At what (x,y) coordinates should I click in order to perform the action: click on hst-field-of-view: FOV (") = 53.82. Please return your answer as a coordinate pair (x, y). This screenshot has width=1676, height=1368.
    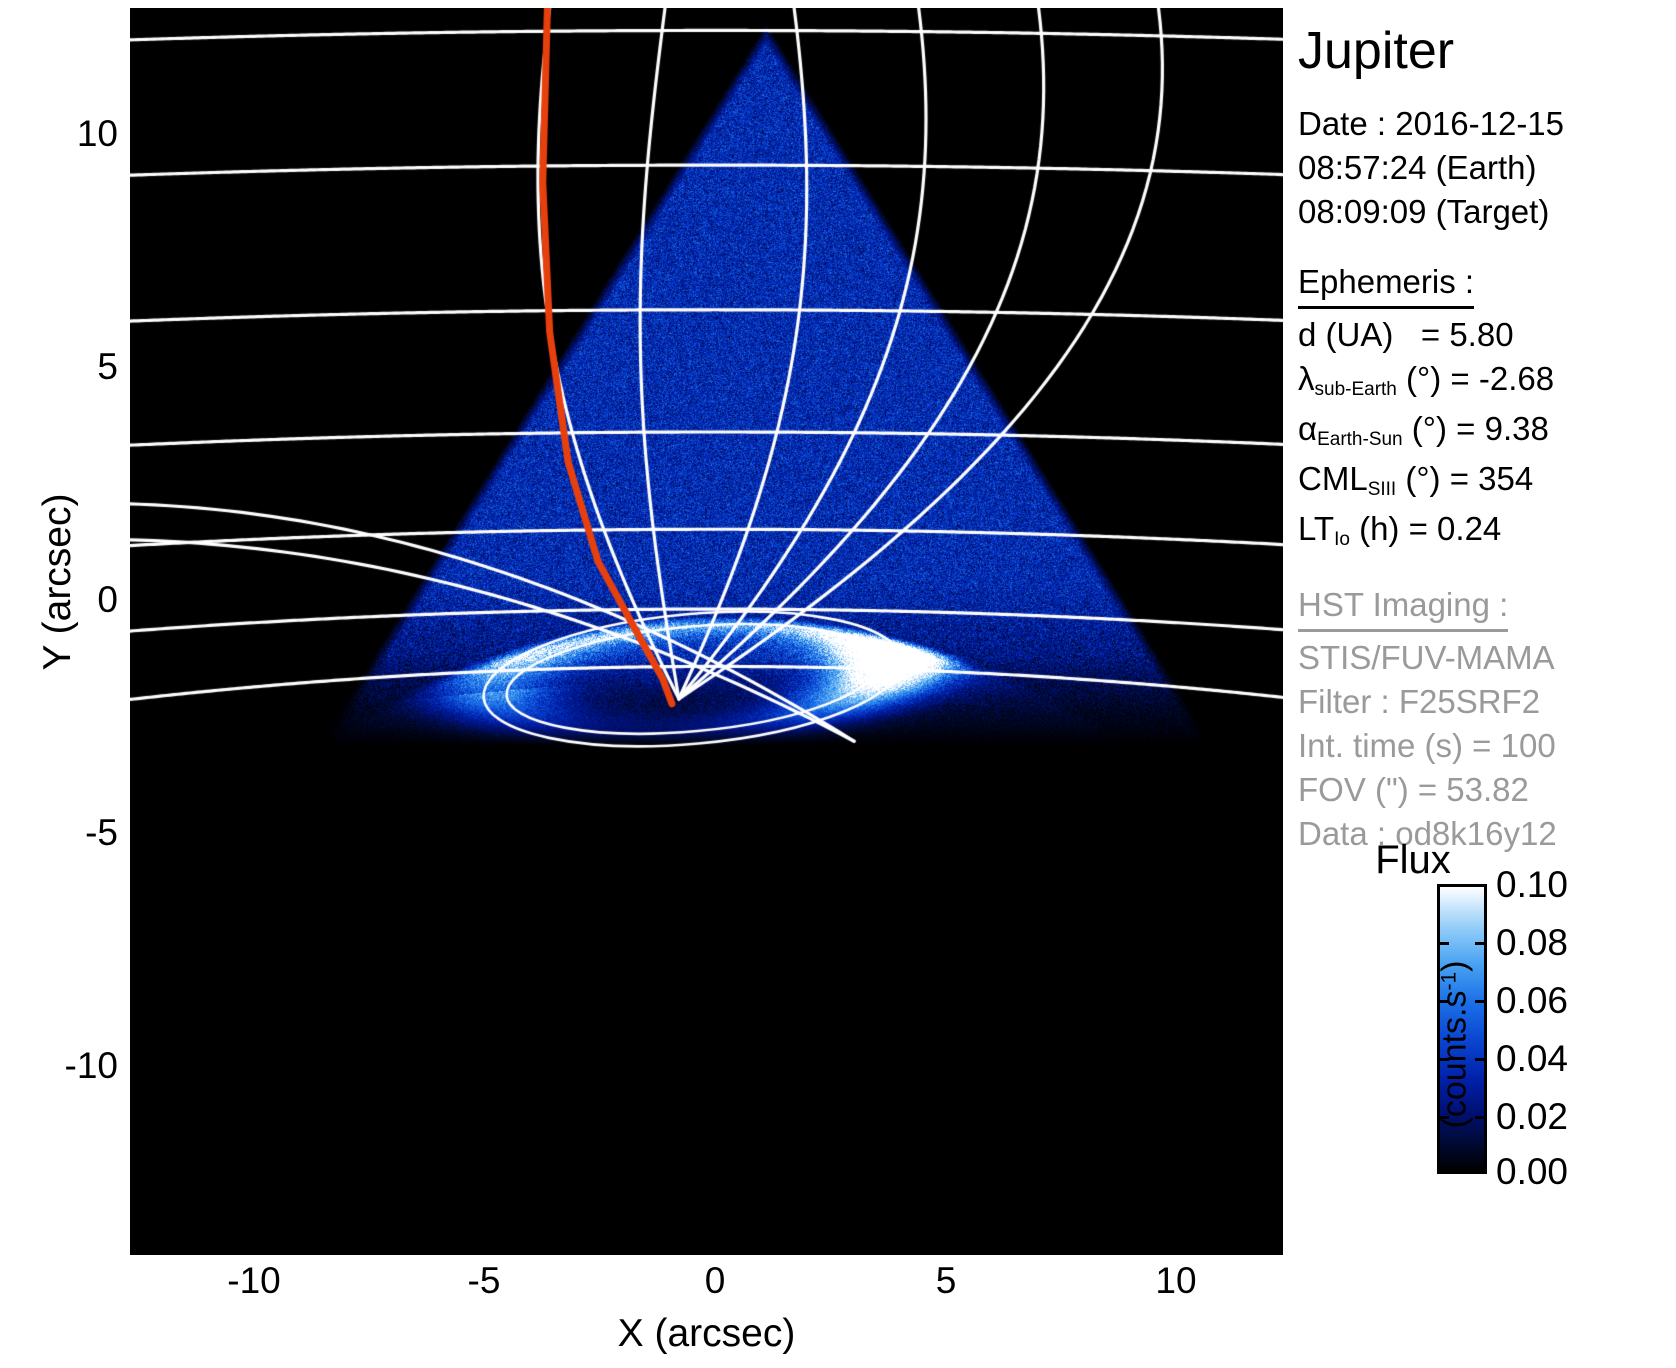
    Looking at the image, I should click on (1413, 789).